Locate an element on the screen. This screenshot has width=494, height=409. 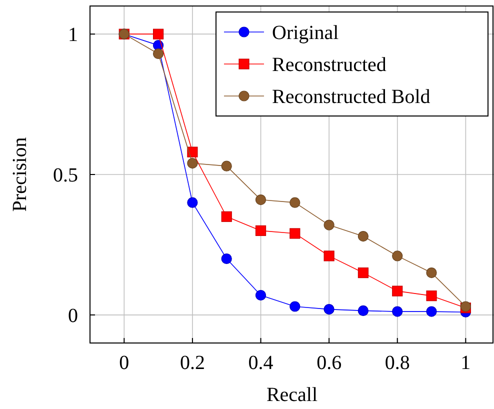
y-tick-label: 0 is located at coordinates (73, 315).